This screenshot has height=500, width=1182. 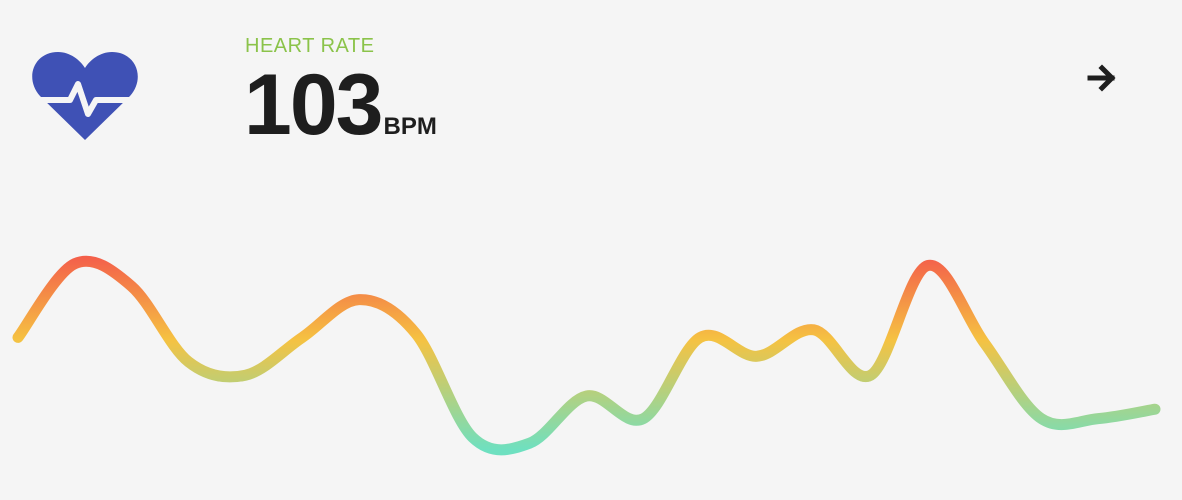 I want to click on arrow-right-icon, so click(x=1101, y=78).